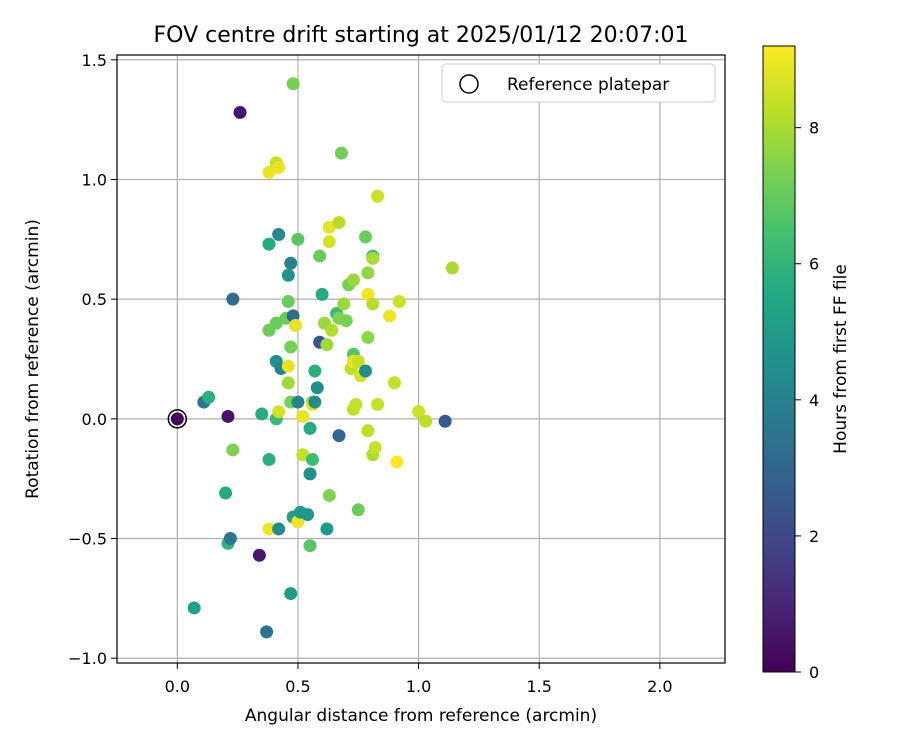  What do you see at coordinates (779, 359) in the screenshot?
I see `colorbar` at bounding box center [779, 359].